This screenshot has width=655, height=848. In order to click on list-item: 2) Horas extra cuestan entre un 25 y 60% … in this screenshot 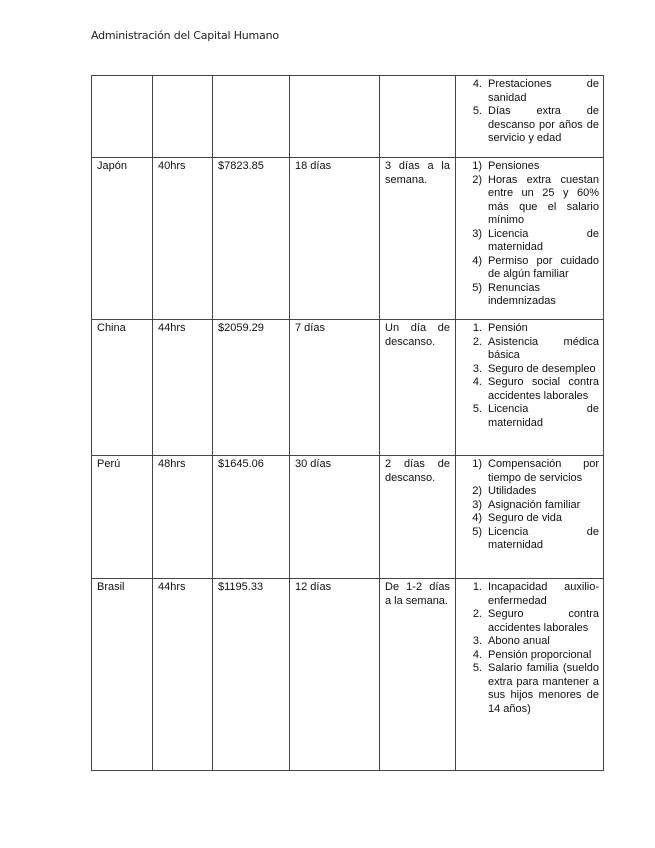, I will do `click(532, 201)`.